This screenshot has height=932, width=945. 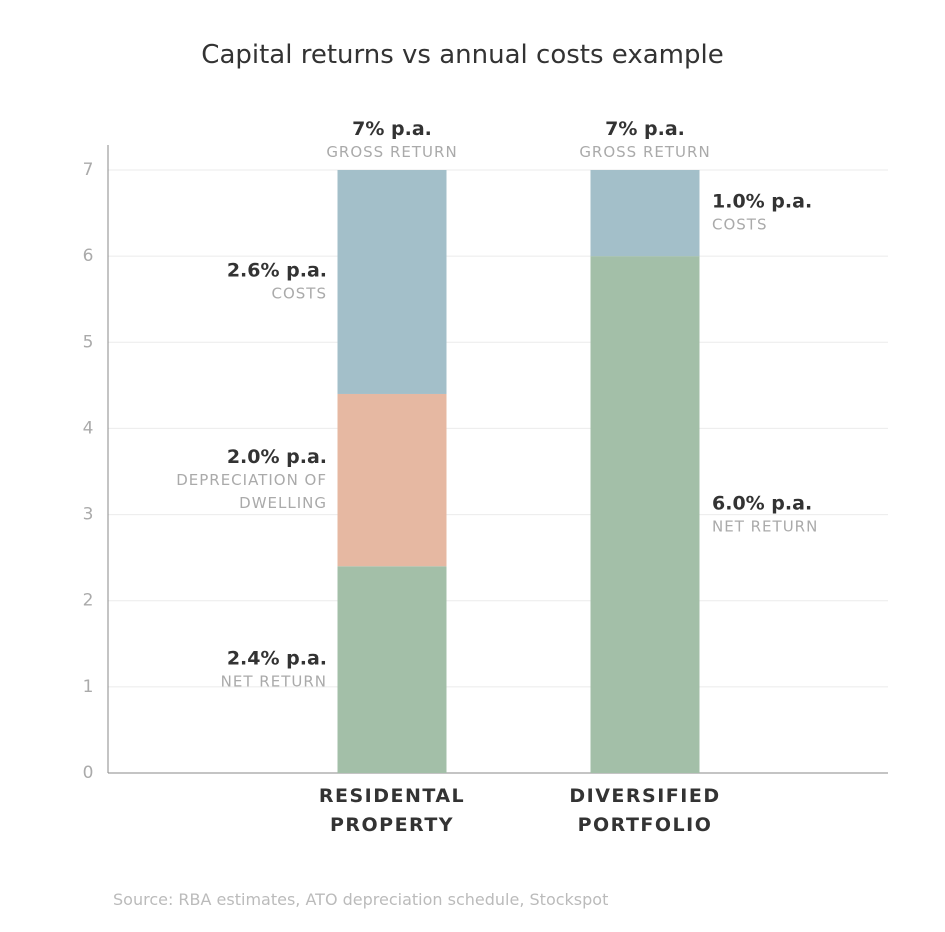 I want to click on segment-label: 2.4% p.a. NET RETURN, so click(x=247, y=669).